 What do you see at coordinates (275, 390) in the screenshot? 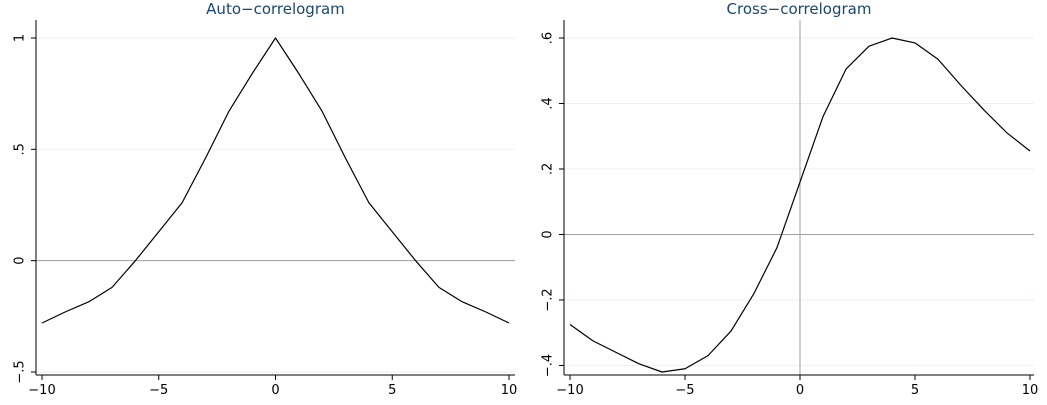
I see `chart-1-x-tick-label-2: 0` at bounding box center [275, 390].